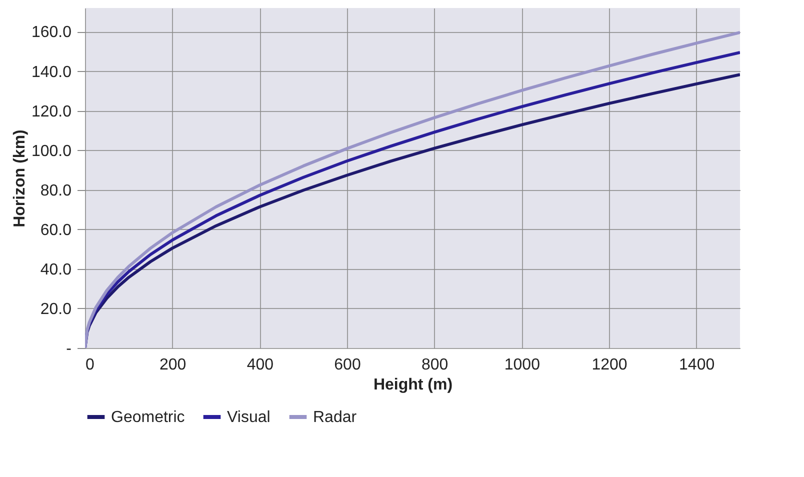 The height and width of the screenshot is (477, 804). Describe the element at coordinates (56, 309) in the screenshot. I see `y-tick-label: 20.0` at that location.